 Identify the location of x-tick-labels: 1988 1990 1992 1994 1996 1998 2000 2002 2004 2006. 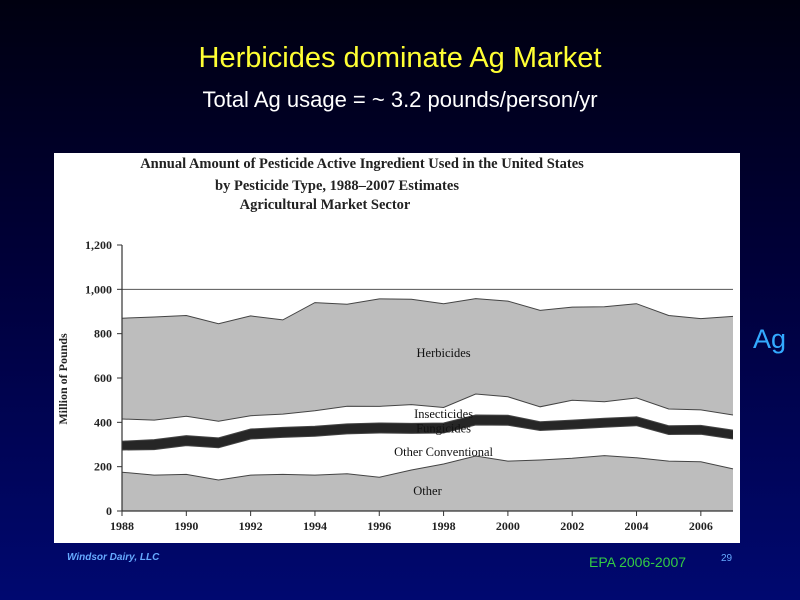
(411, 526).